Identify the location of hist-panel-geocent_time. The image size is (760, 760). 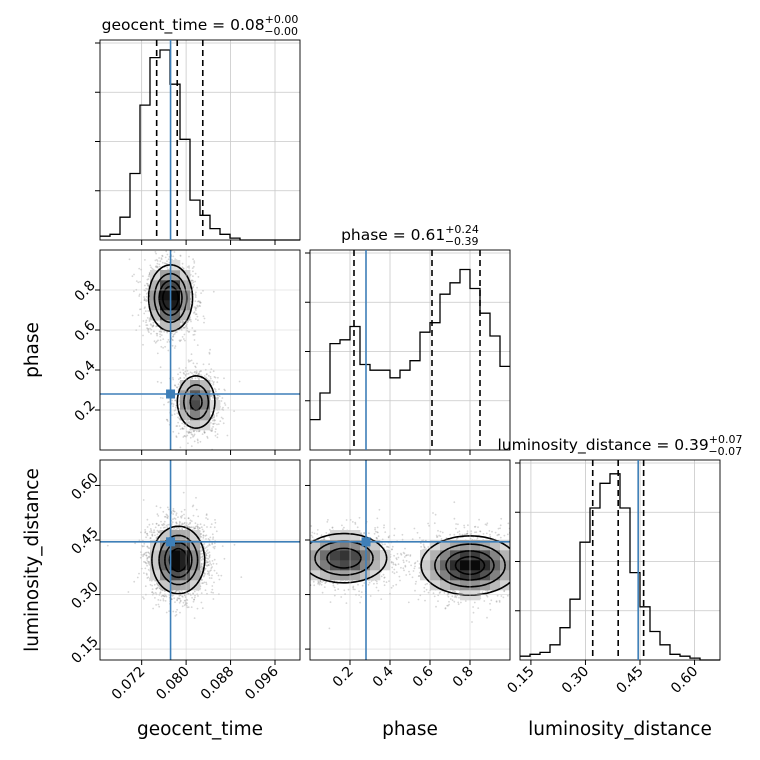
(198, 140).